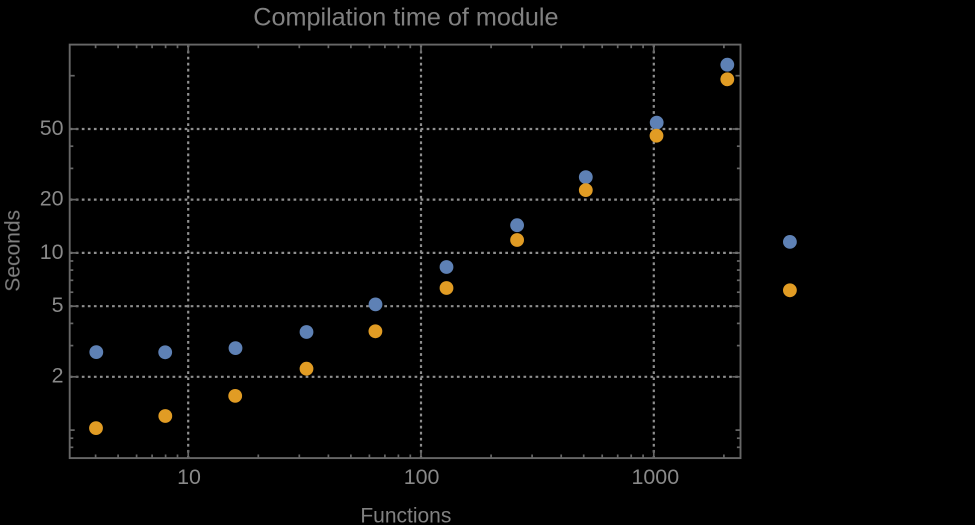 The width and height of the screenshot is (975, 525). What do you see at coordinates (405, 17) in the screenshot?
I see `svg-text: Compilation time of module` at bounding box center [405, 17].